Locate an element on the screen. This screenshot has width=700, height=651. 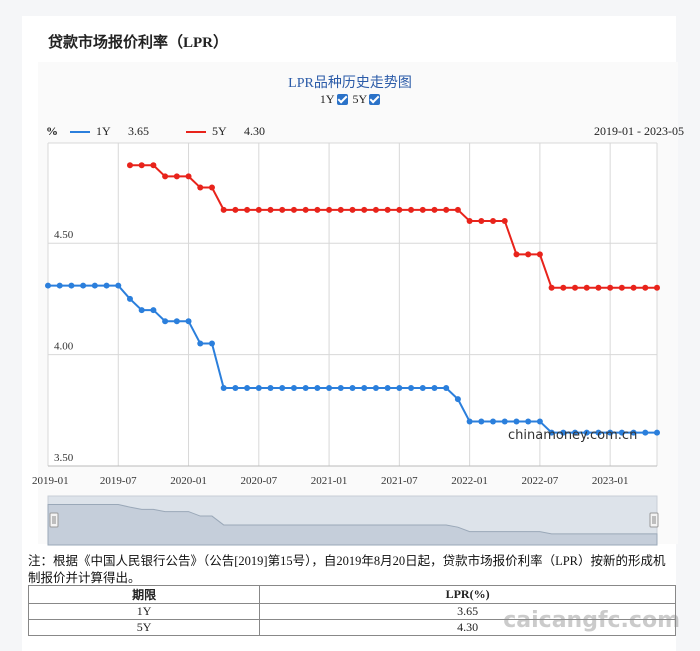
date-range: 2019-01 - 2023-05 is located at coordinates (639, 131).